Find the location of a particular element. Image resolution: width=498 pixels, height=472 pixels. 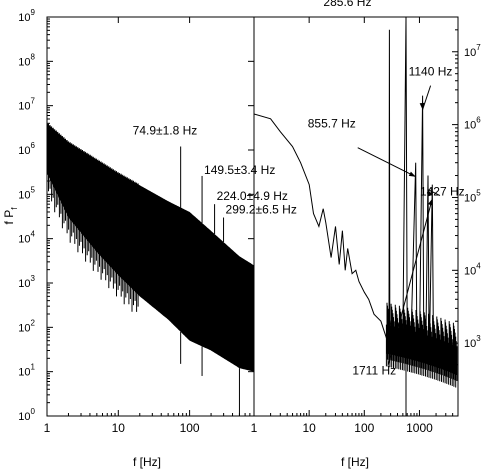

y-tick-exponent-left: 7 is located at coordinates (33, 101).